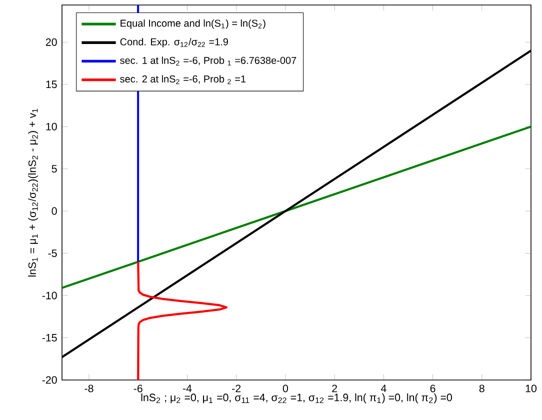 This screenshot has width=542, height=420. I want to click on x-tick-label: 10, so click(531, 388).